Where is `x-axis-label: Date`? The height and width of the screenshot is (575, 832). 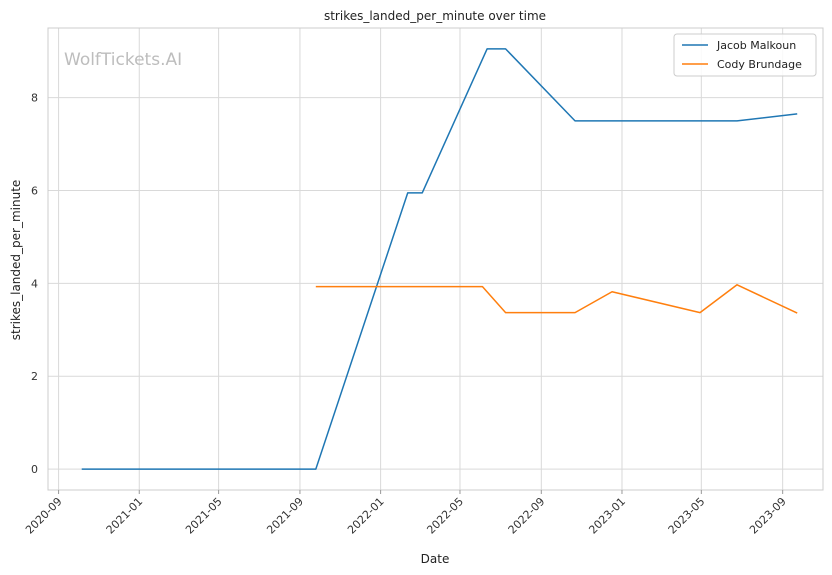 x-axis-label: Date is located at coordinates (435, 559).